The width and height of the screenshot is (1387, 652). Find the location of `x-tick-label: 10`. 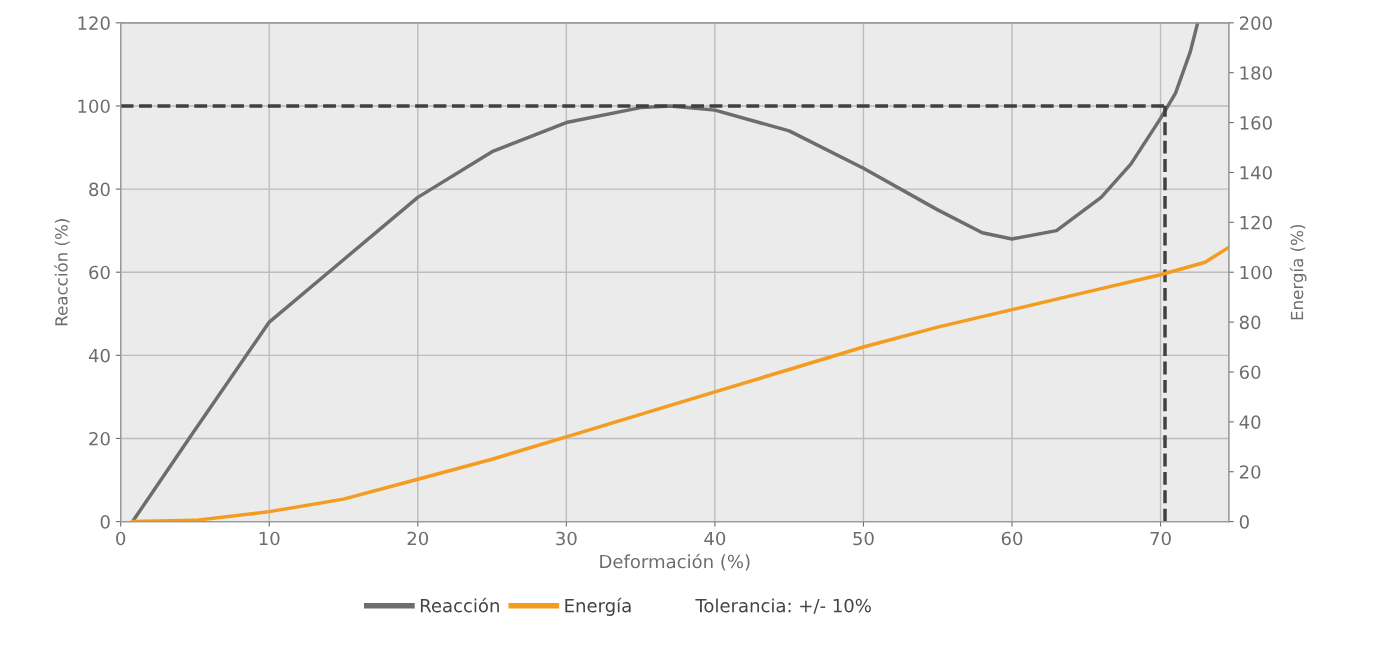

x-tick-label: 10 is located at coordinates (269, 538).